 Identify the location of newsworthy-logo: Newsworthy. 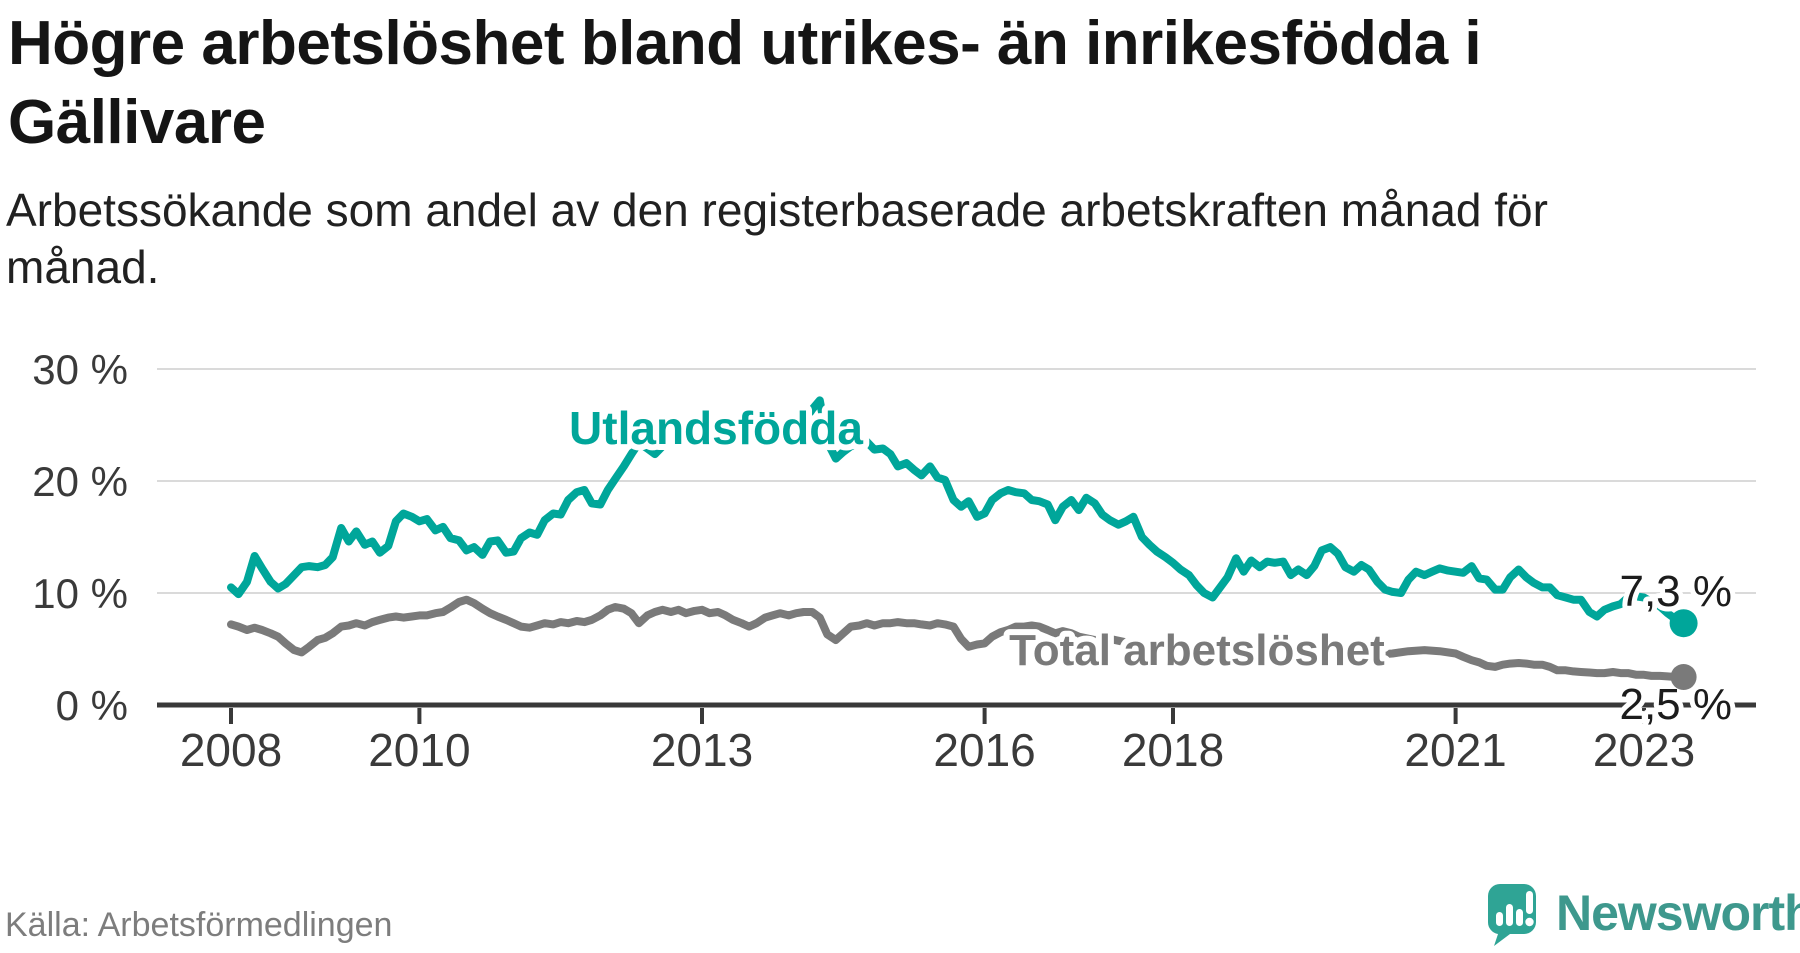
(1642, 917).